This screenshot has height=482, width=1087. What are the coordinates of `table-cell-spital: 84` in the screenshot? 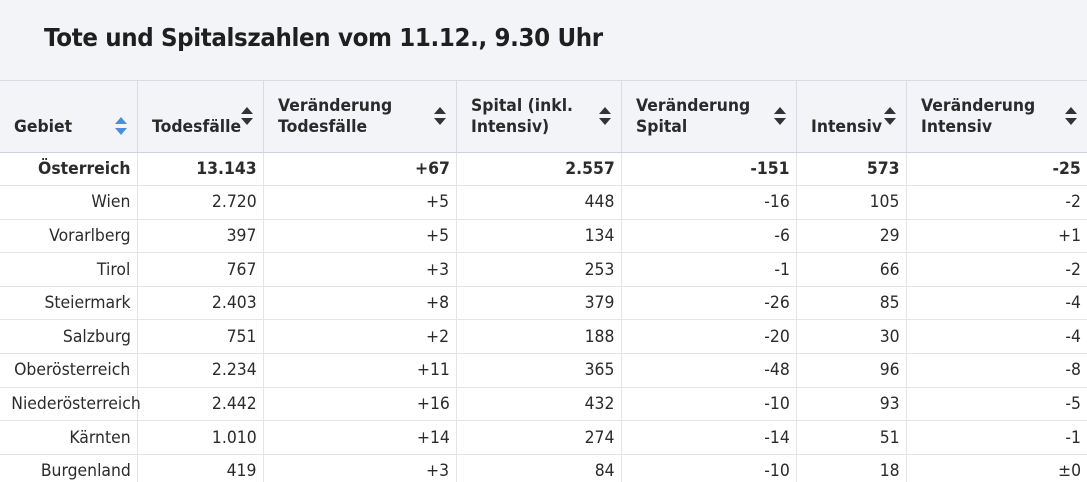 It's located at (539, 468).